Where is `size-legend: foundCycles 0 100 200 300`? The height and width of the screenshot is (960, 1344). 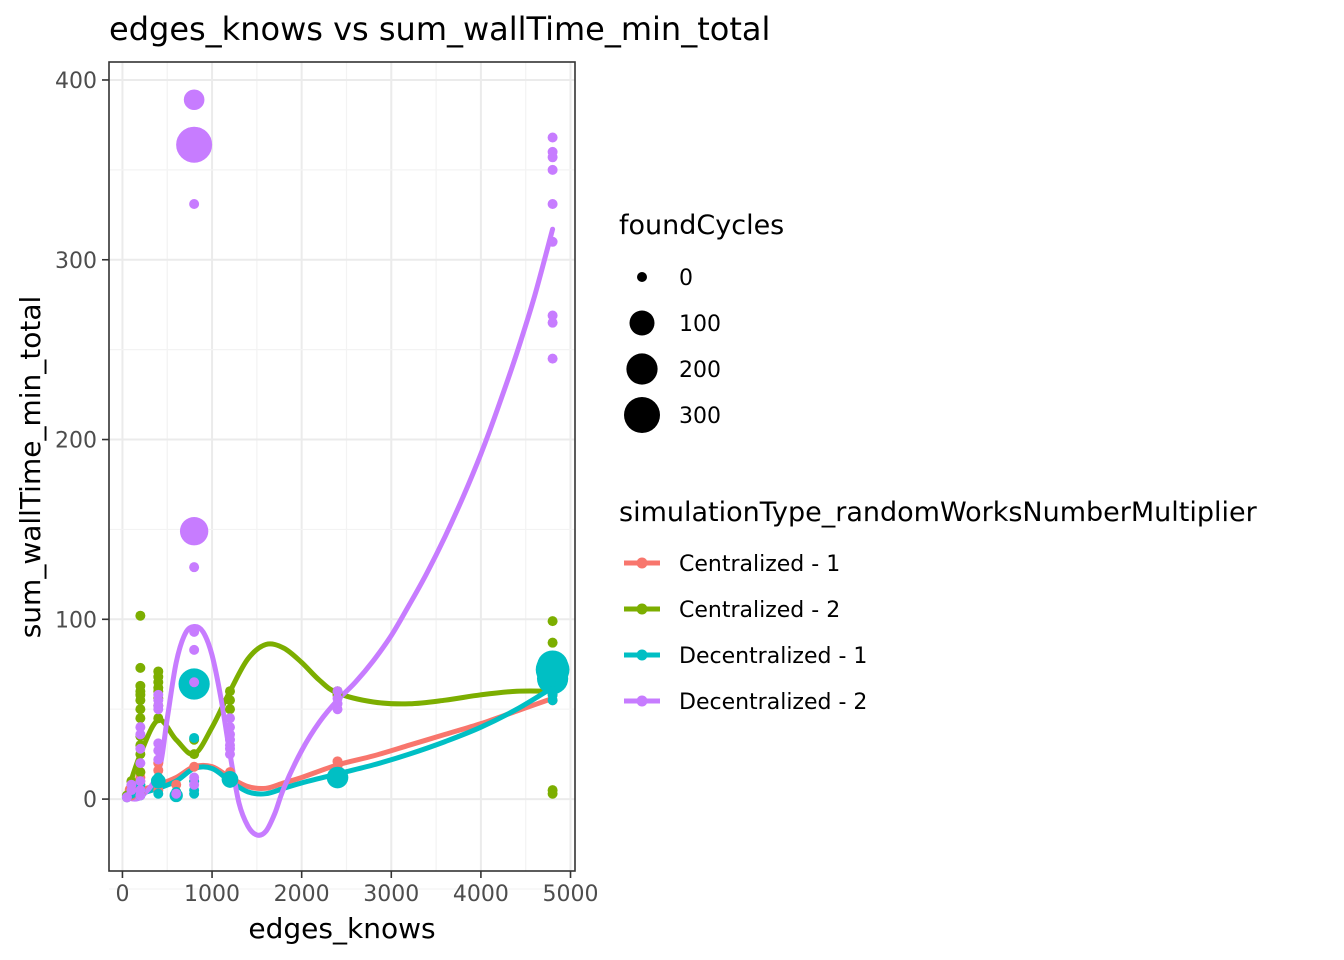 size-legend: foundCycles 0 100 200 300 is located at coordinates (701, 321).